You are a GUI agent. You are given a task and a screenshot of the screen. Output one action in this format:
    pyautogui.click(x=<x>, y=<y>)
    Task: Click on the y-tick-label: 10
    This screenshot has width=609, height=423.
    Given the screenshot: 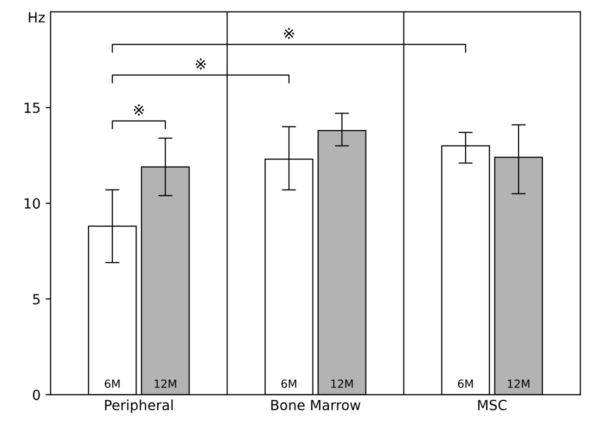 What is the action you would take?
    pyautogui.click(x=32, y=203)
    